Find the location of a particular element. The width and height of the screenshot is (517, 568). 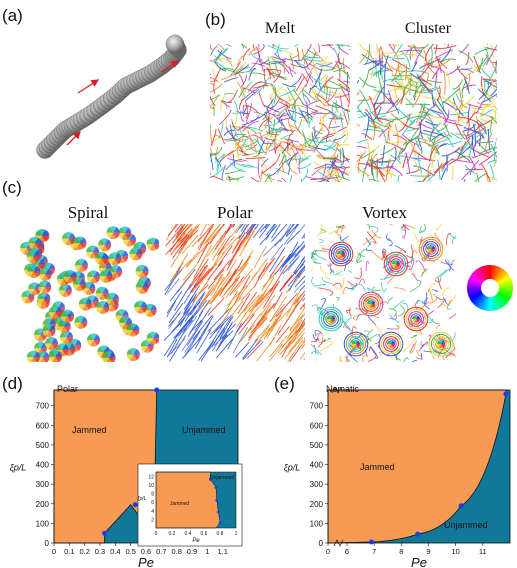

y-tick-label: 0 is located at coordinates (47, 543).